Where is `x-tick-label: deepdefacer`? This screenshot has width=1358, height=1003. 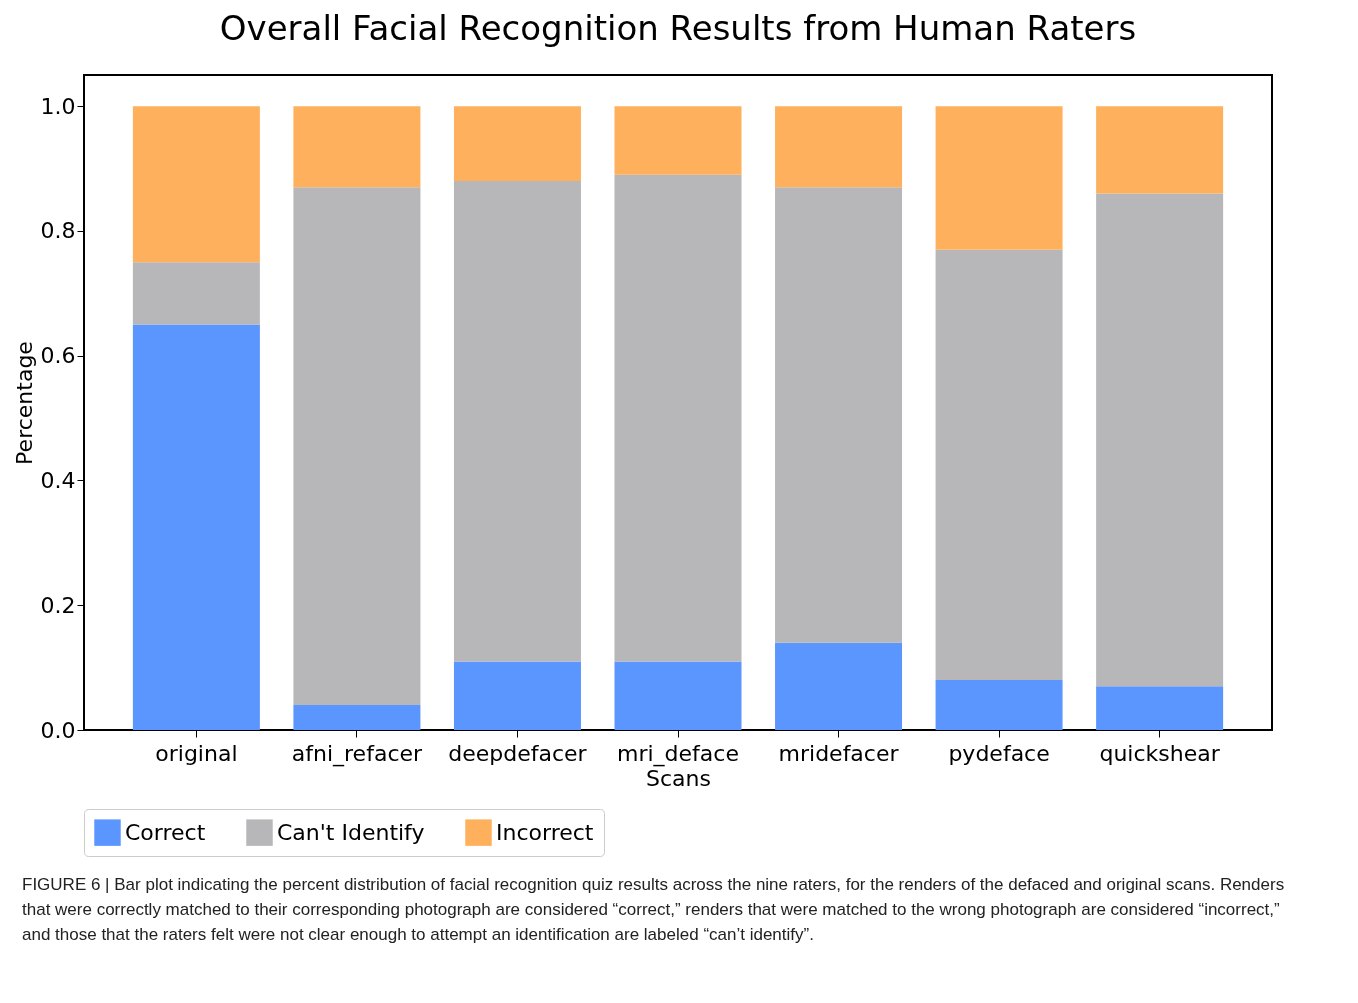
x-tick-label: deepdefacer is located at coordinates (518, 753).